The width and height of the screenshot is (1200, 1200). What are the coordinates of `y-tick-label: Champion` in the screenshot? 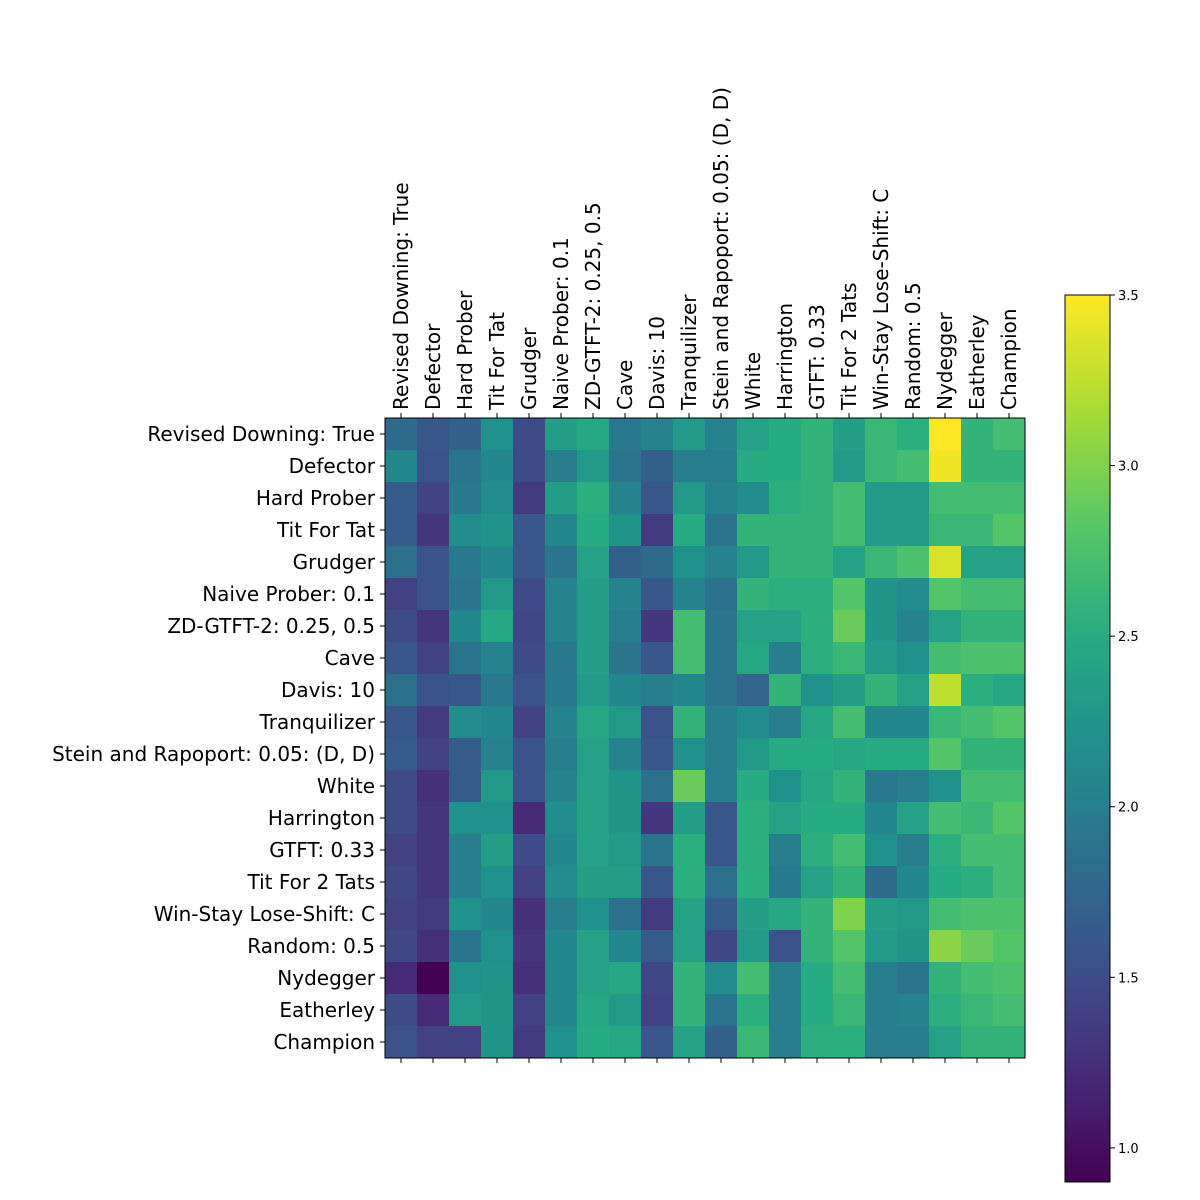 It's located at (324, 1042).